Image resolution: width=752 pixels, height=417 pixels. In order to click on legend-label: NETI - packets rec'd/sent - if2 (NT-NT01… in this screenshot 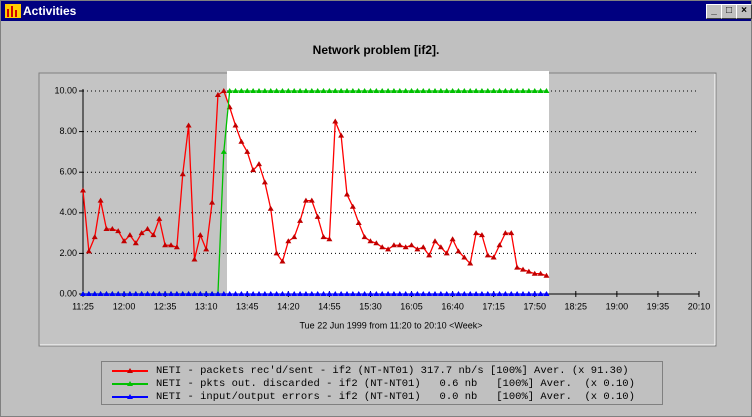, I will do `click(392, 371)`.